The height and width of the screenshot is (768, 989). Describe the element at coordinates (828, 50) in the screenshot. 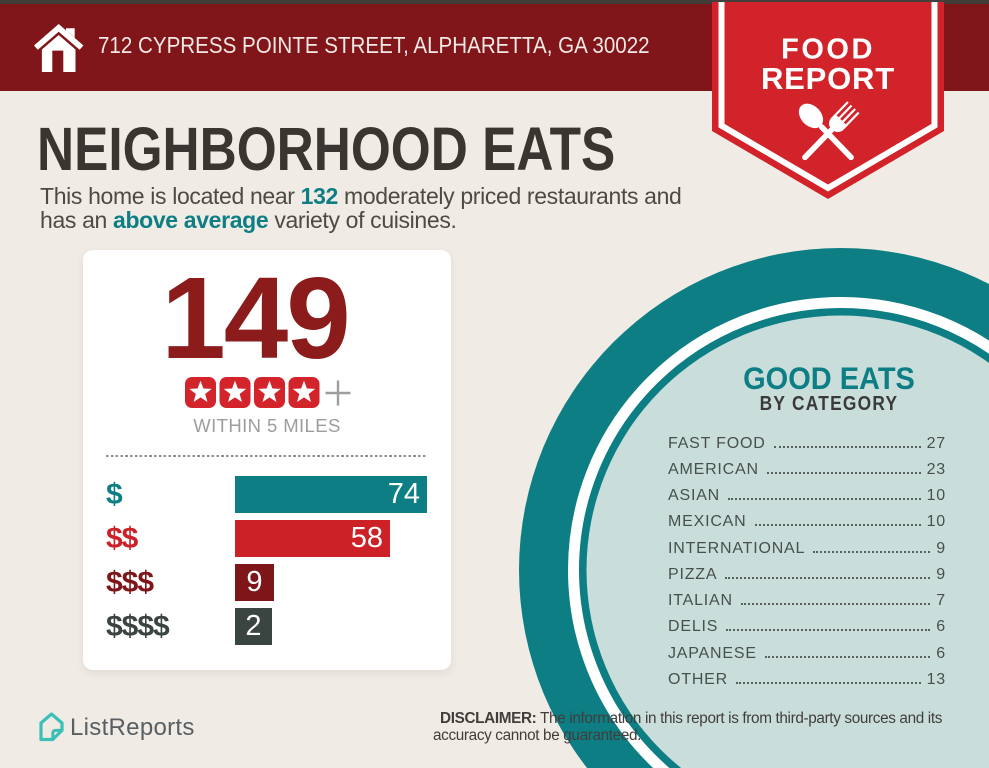

I see `svg-text: FOOD` at that location.